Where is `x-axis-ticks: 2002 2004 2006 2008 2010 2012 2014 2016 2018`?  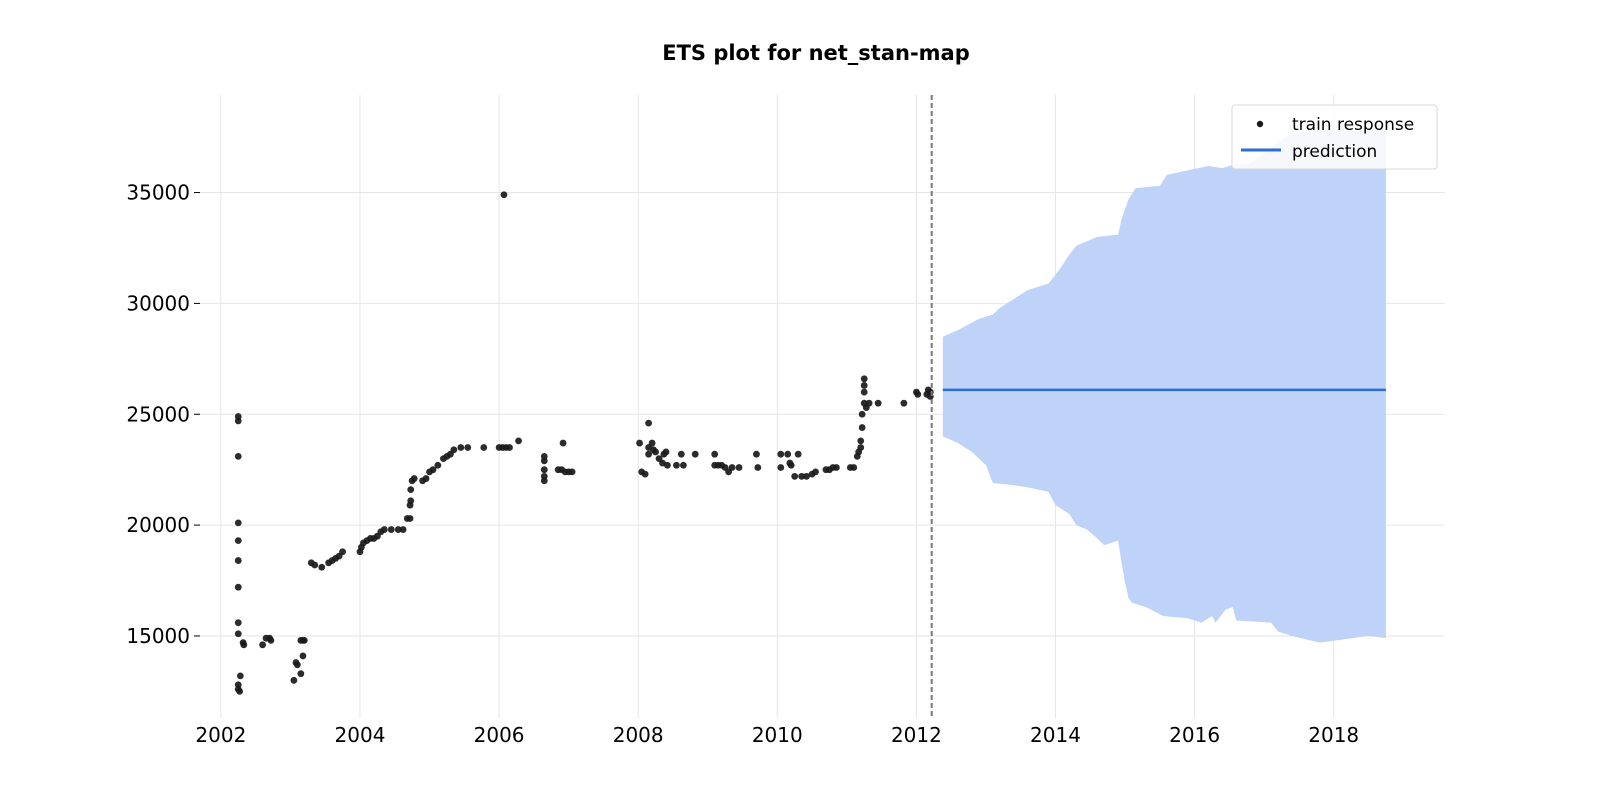
x-axis-ticks: 2002 2004 2006 2008 2010 2012 2014 2016 2018 is located at coordinates (777, 735).